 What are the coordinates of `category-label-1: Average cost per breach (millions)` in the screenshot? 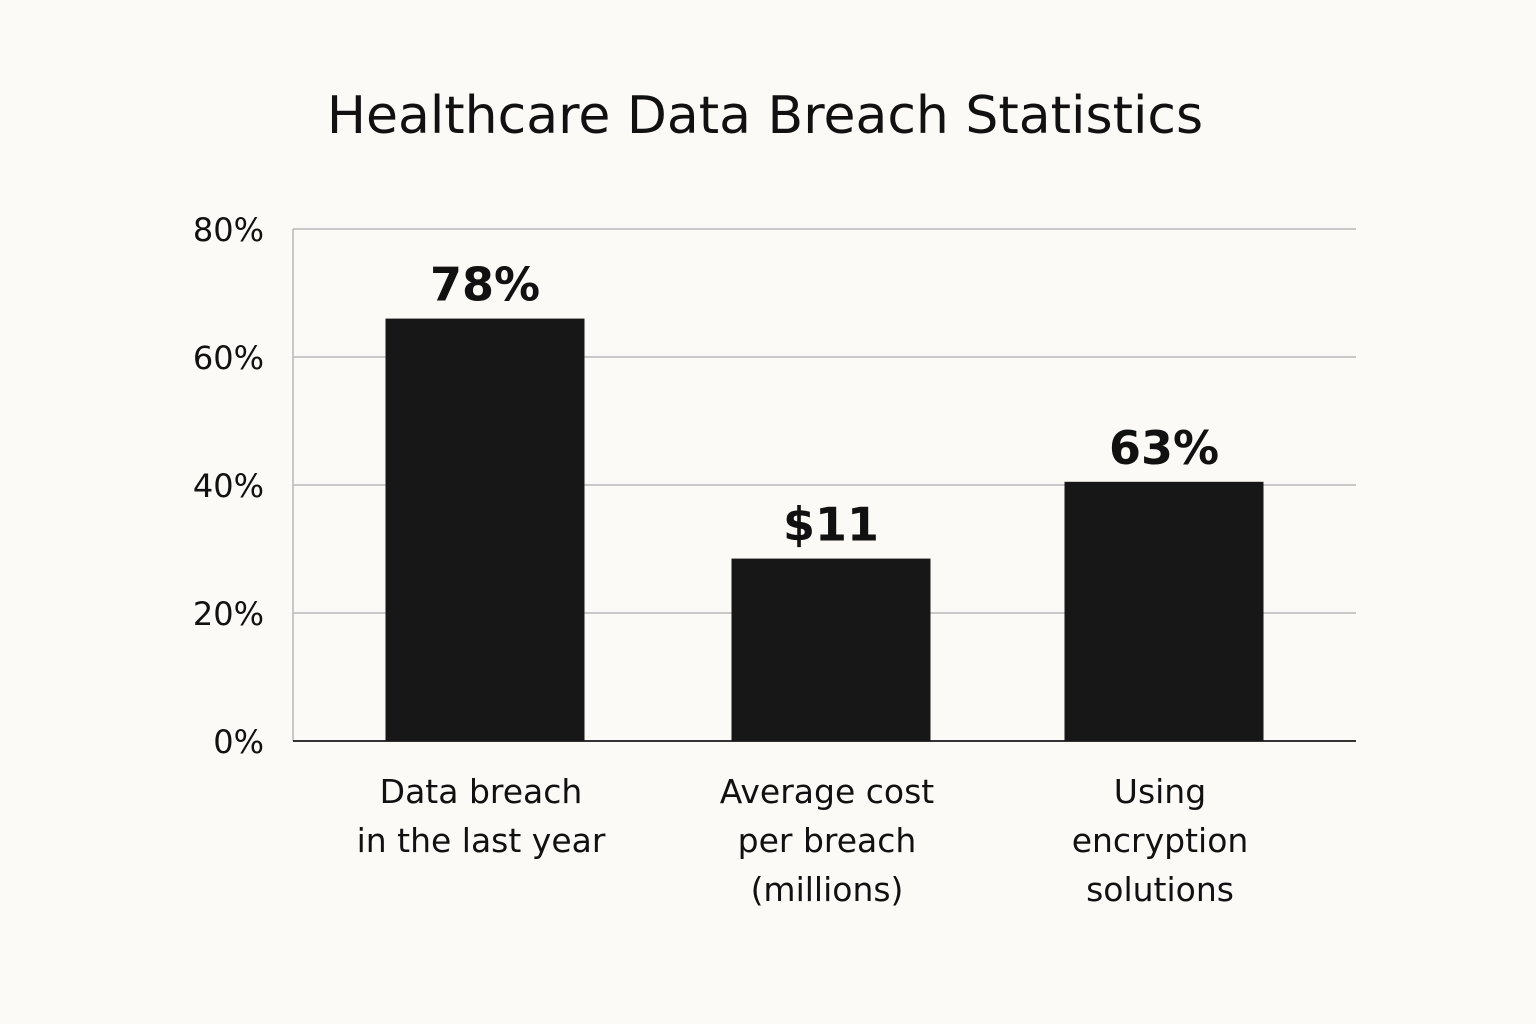 It's located at (827, 840).